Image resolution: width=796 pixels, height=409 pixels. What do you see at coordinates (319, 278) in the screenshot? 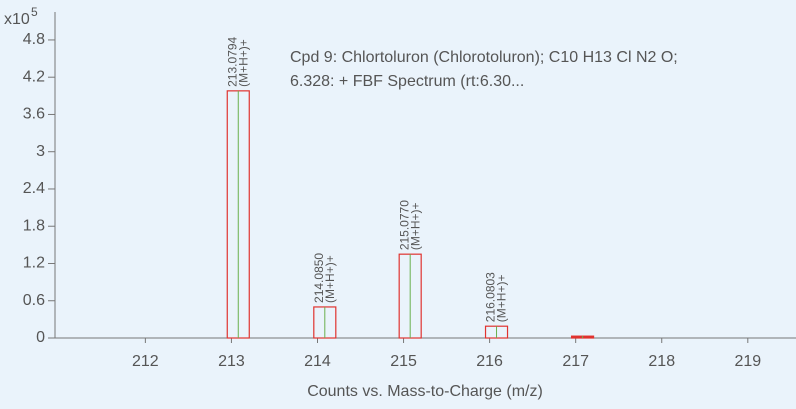
I see `peak-label: 214.0850` at bounding box center [319, 278].